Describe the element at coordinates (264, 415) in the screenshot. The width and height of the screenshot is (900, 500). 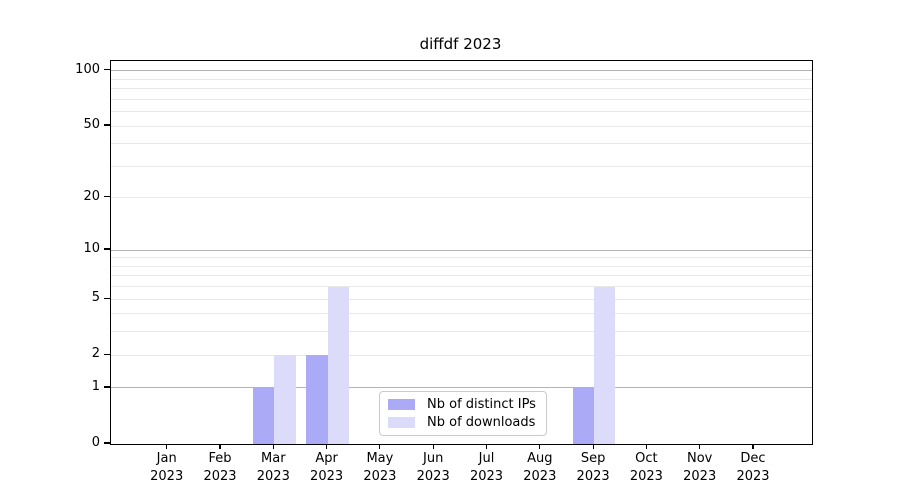
I see `bar-distinct-ips-mar` at that location.